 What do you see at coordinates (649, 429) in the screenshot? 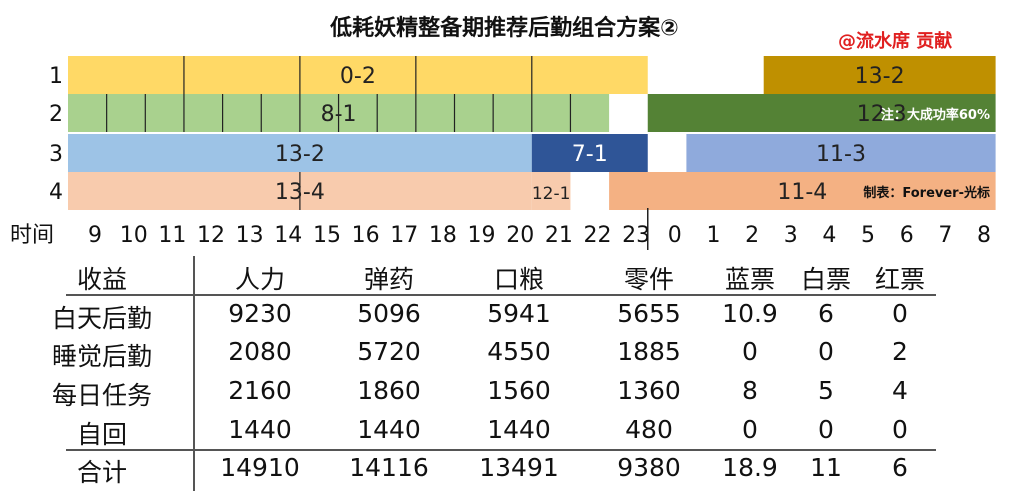
I see `table-cell: 480` at bounding box center [649, 429].